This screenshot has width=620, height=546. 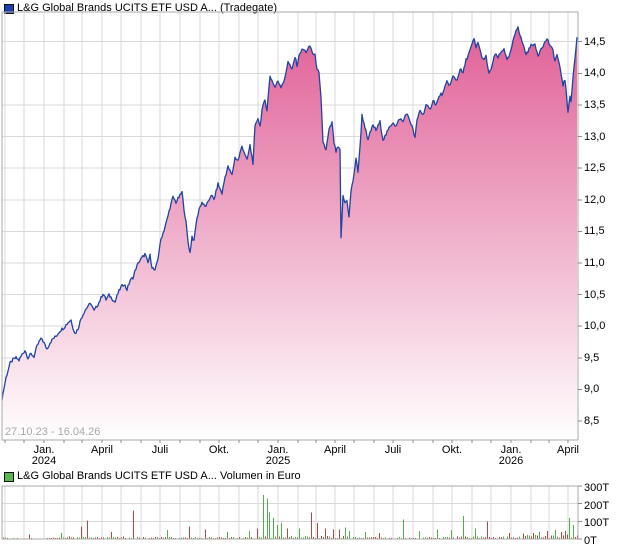 I want to click on volume-plot-surface, so click(x=290, y=512).